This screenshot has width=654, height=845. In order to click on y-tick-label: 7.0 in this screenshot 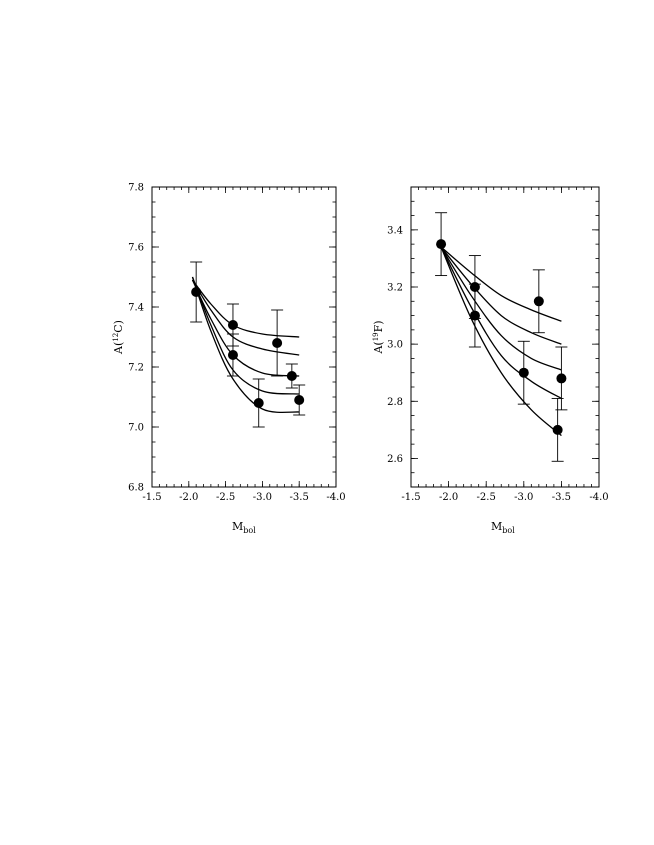, I will do `click(136, 428)`.